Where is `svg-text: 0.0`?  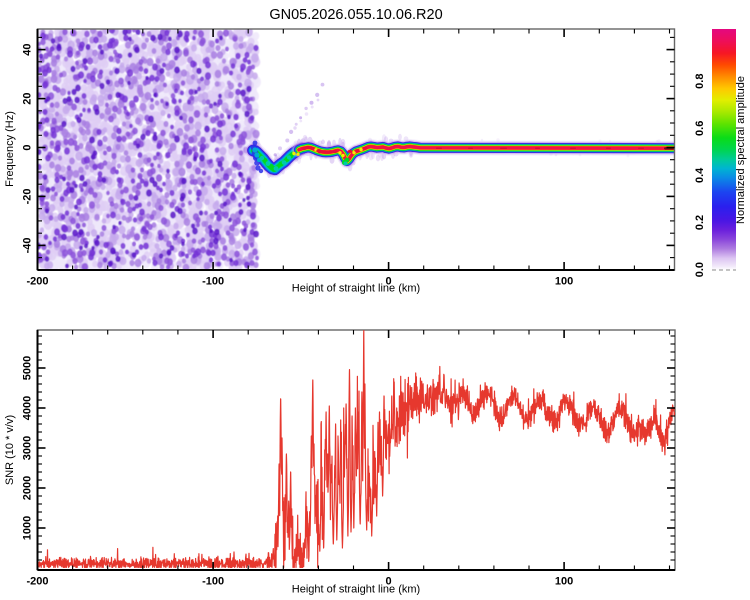 svg-text: 0.0 is located at coordinates (700, 269).